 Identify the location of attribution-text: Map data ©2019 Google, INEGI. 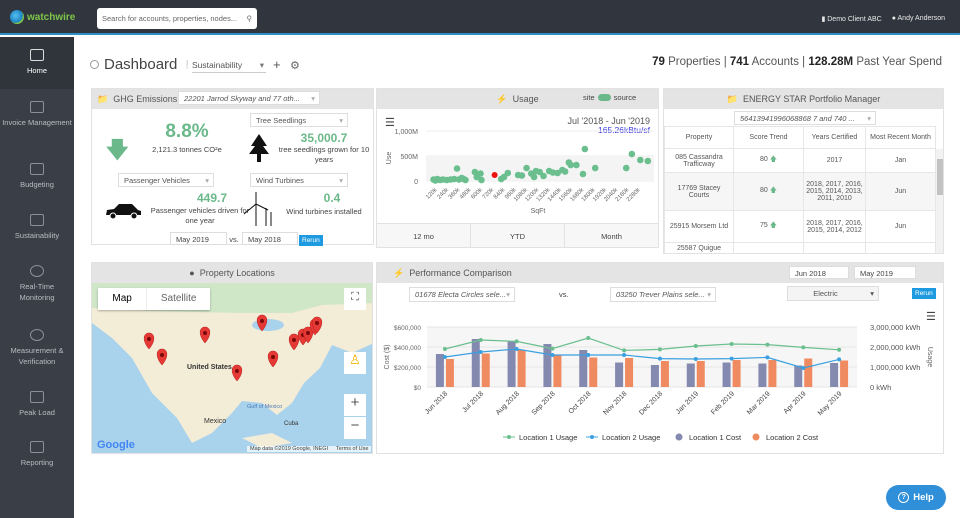
(289, 449).